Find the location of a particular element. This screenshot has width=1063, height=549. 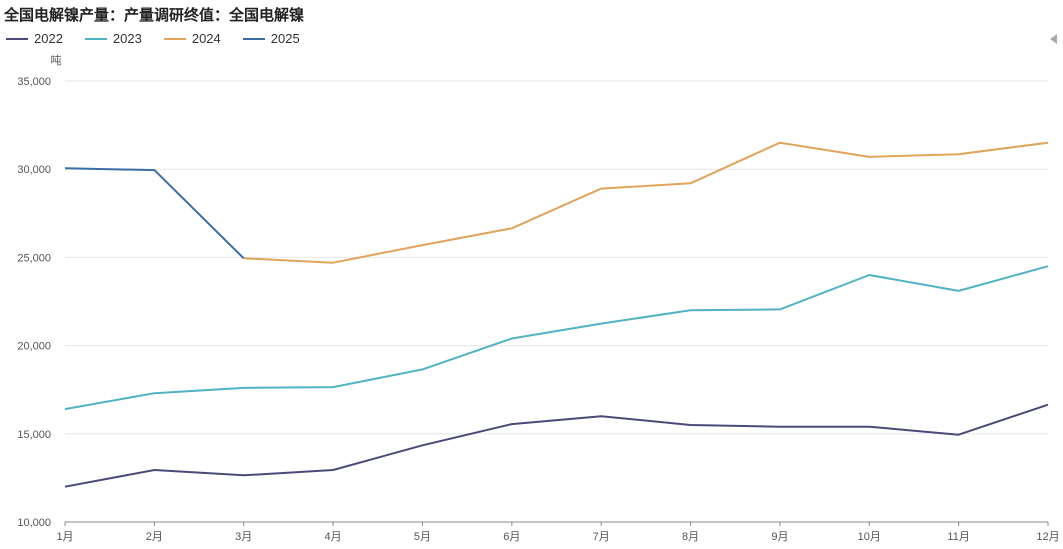

y-tick-label: 30,000 is located at coordinates (34, 170).